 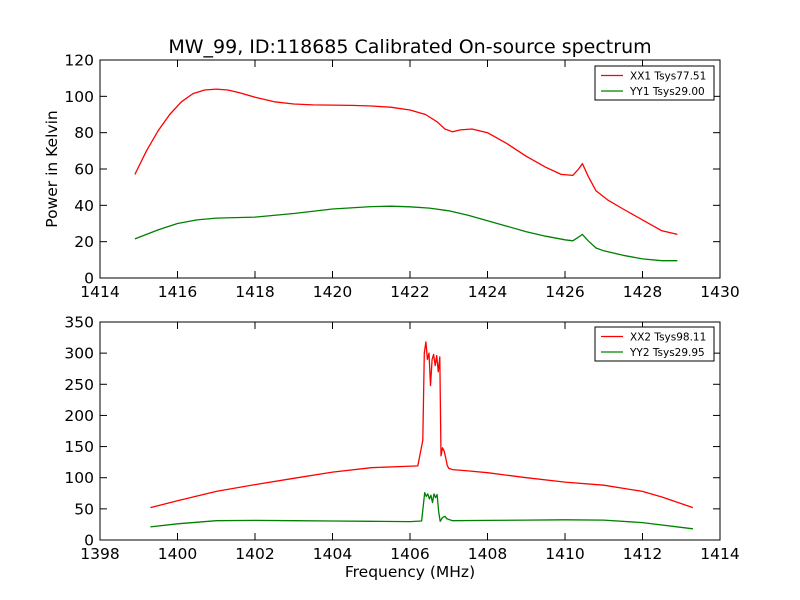 I want to click on top-x-tick-label: 1416, so click(x=177, y=292).